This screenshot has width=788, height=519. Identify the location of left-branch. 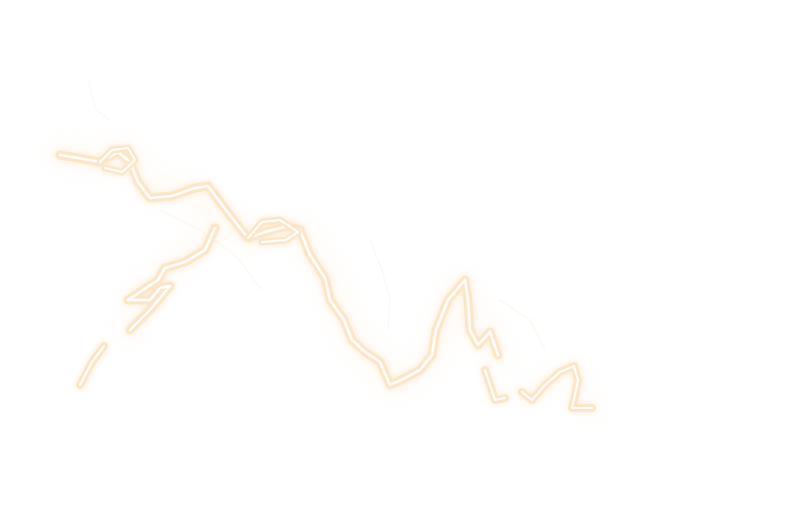
(148, 306).